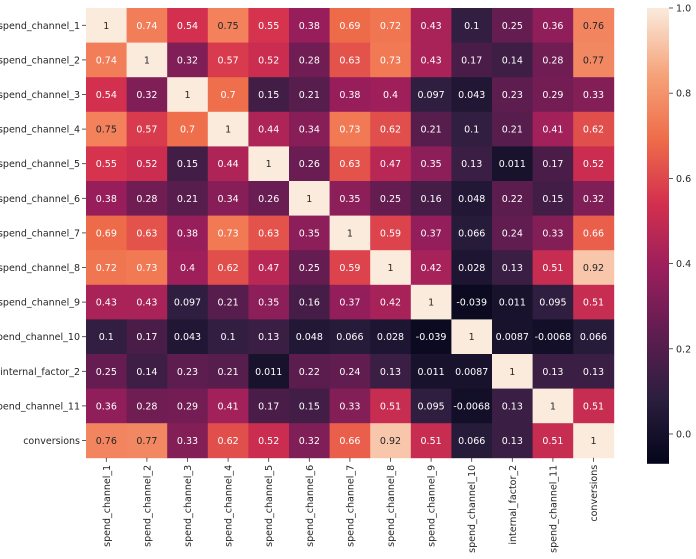 The height and width of the screenshot is (559, 696). I want to click on cell-value-label: 0.22, so click(309, 372).